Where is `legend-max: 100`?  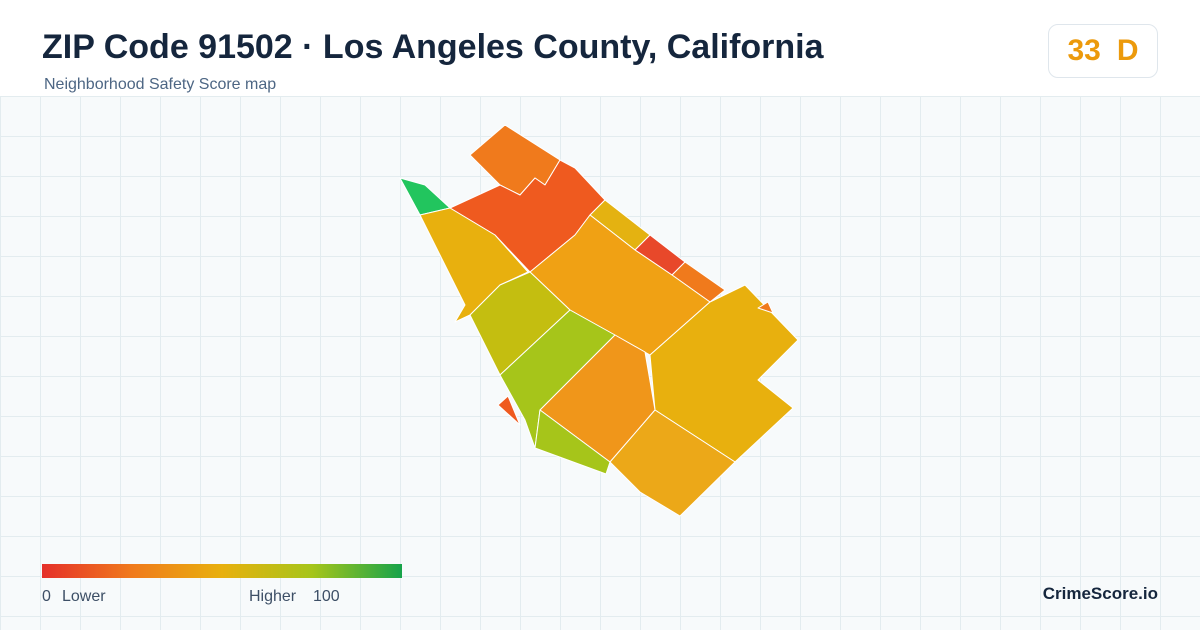 legend-max: 100 is located at coordinates (326, 596).